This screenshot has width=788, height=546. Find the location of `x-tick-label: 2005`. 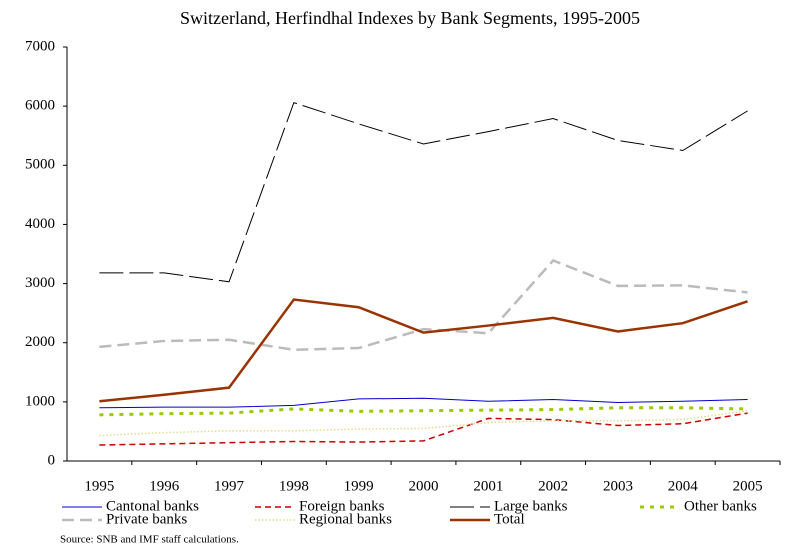

x-tick-label: 2005 is located at coordinates (748, 486).